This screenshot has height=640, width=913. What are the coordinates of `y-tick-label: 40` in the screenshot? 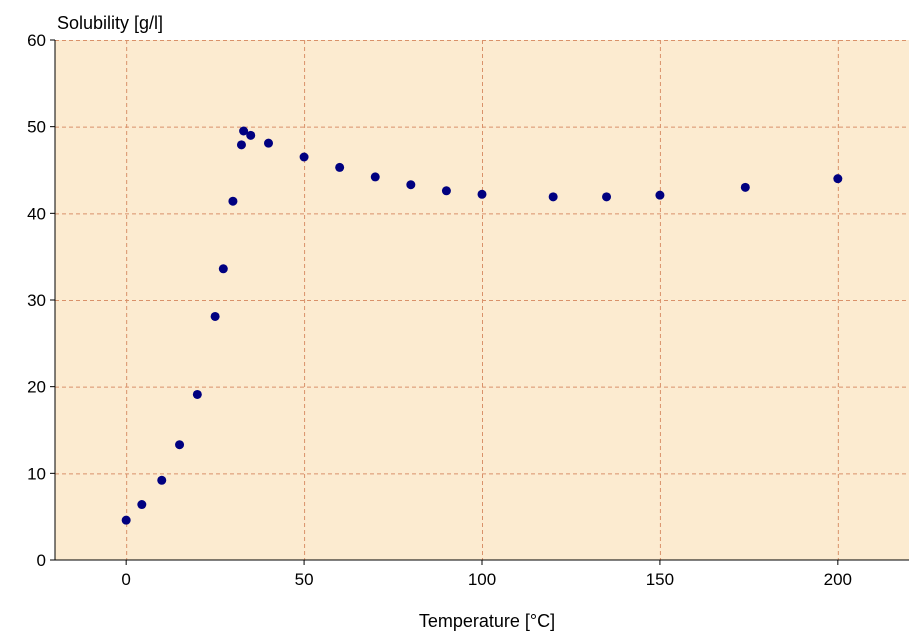 It's located at (36, 213).